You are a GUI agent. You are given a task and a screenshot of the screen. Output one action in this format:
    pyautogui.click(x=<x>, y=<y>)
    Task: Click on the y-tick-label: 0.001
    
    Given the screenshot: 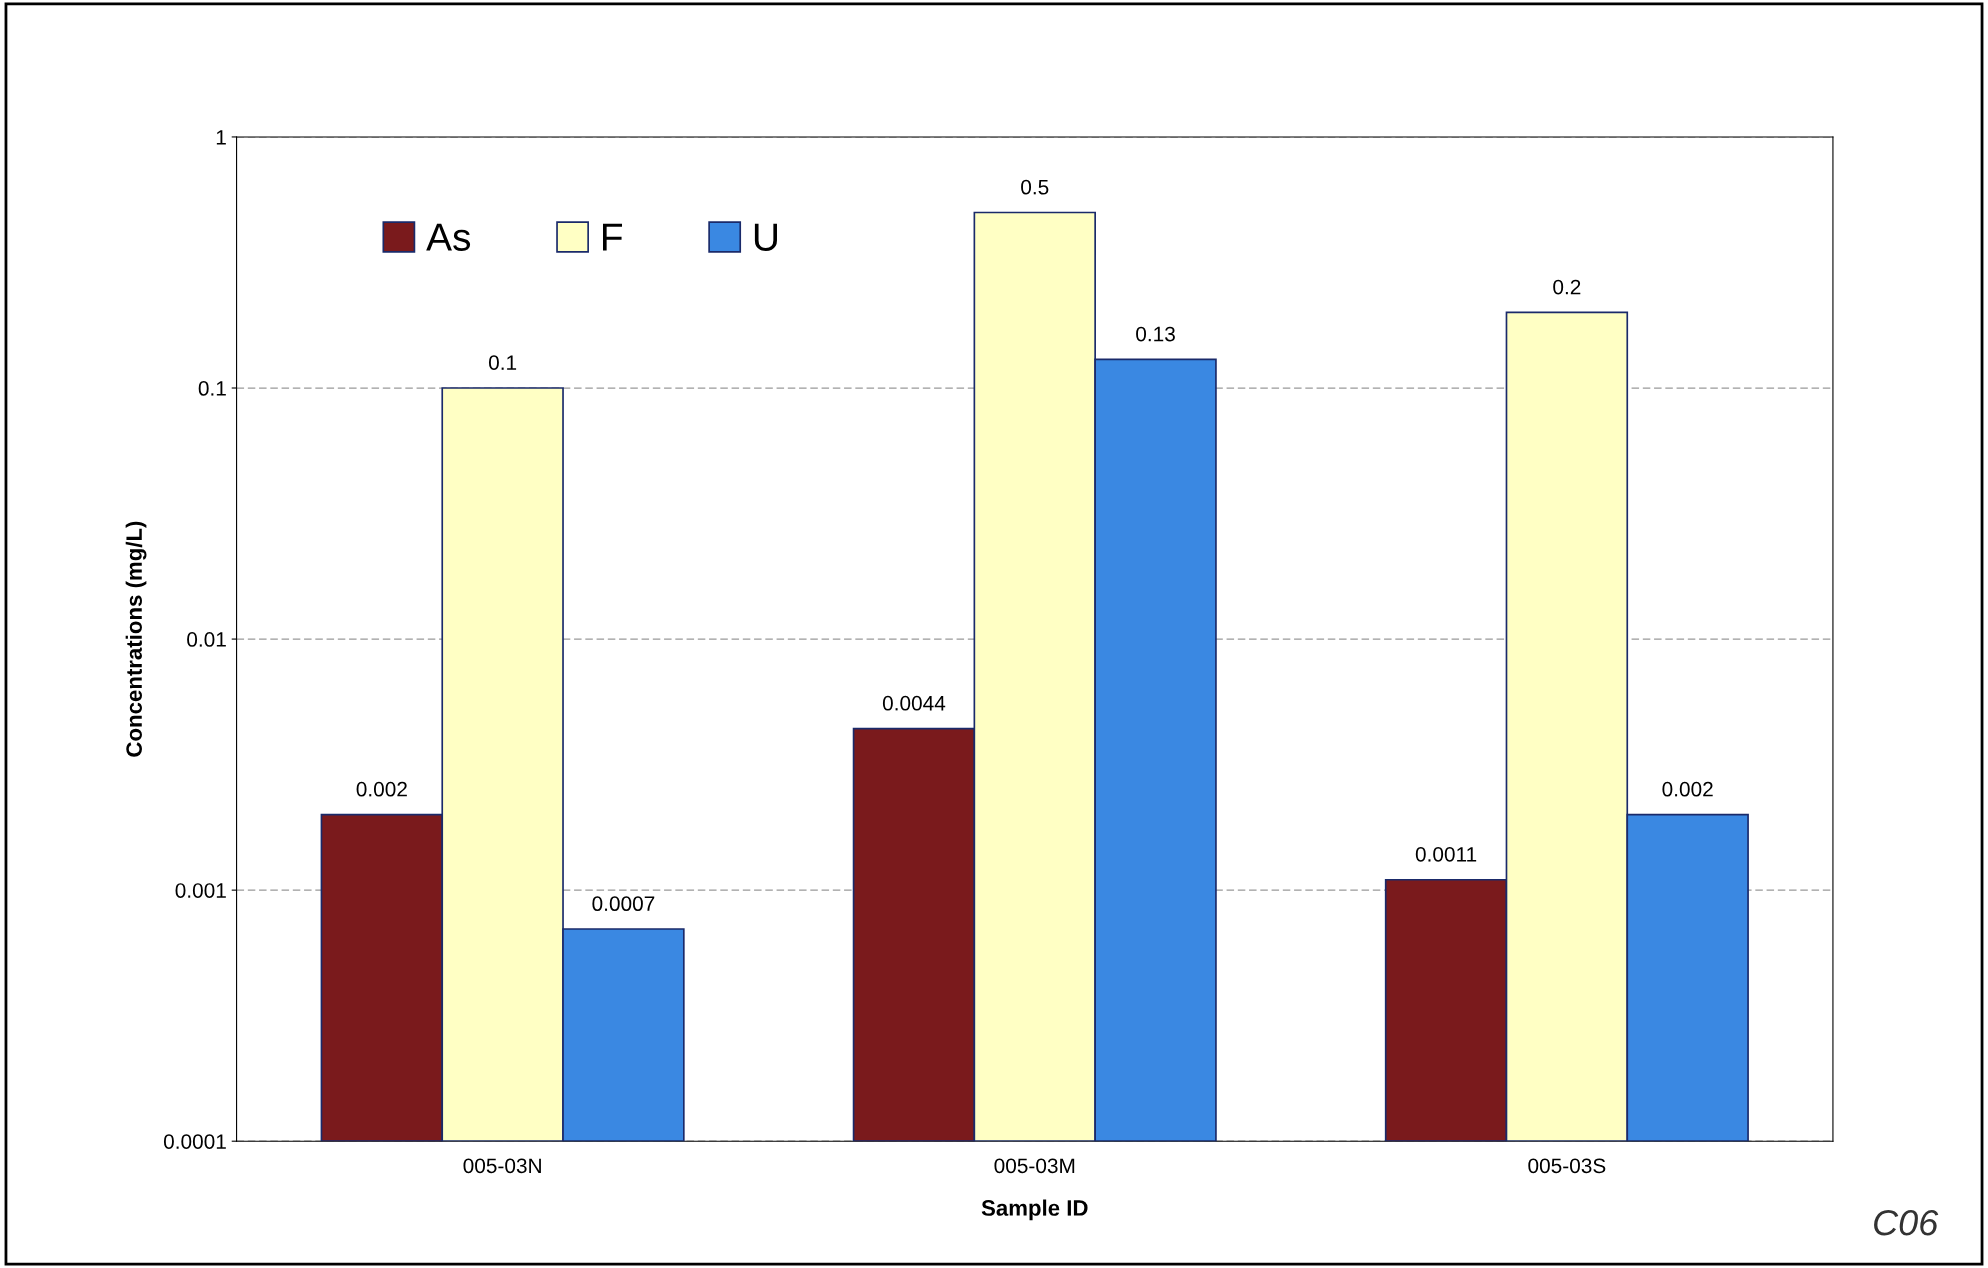 What is the action you would take?
    pyautogui.click(x=200, y=890)
    